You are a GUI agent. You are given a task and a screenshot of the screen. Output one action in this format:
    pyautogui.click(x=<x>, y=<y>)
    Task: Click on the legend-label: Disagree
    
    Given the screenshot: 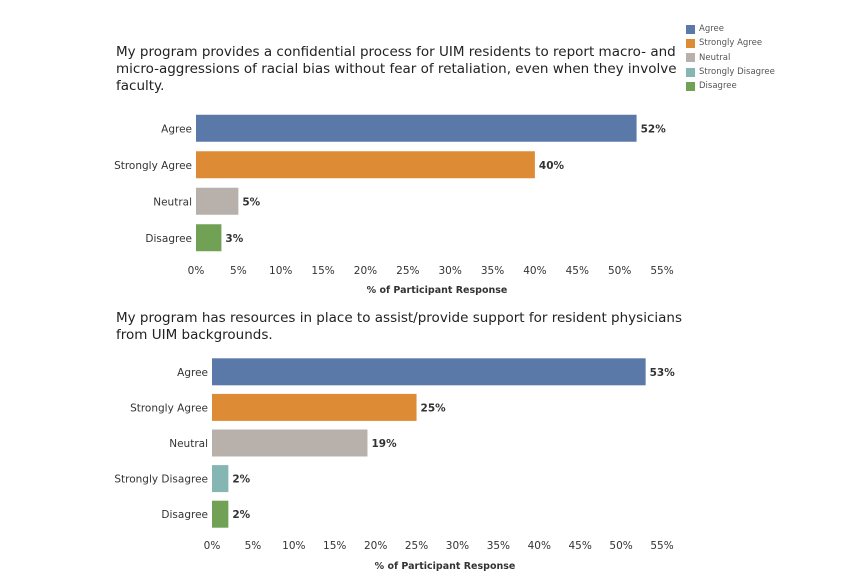 What is the action you would take?
    pyautogui.click(x=718, y=86)
    